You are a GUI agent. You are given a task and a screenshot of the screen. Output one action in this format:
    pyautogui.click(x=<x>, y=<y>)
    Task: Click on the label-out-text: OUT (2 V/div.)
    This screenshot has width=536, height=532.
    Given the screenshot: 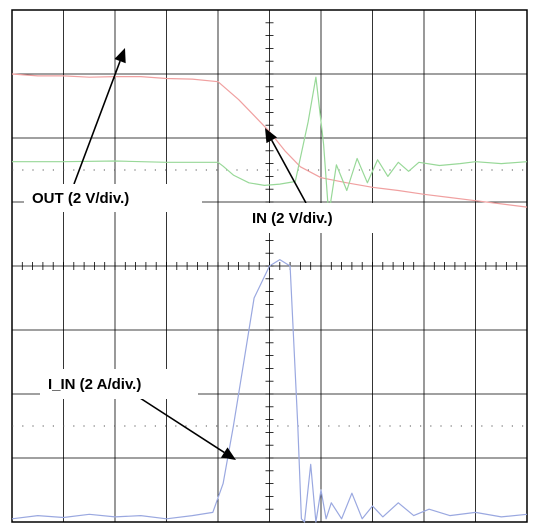 What is the action you would take?
    pyautogui.click(x=80, y=198)
    